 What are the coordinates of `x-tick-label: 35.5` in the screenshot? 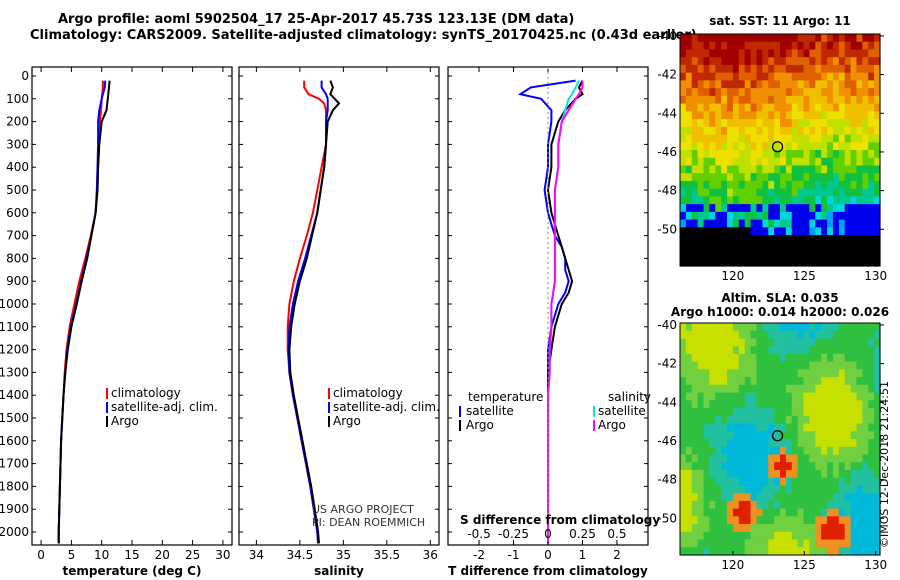 It's located at (386, 555).